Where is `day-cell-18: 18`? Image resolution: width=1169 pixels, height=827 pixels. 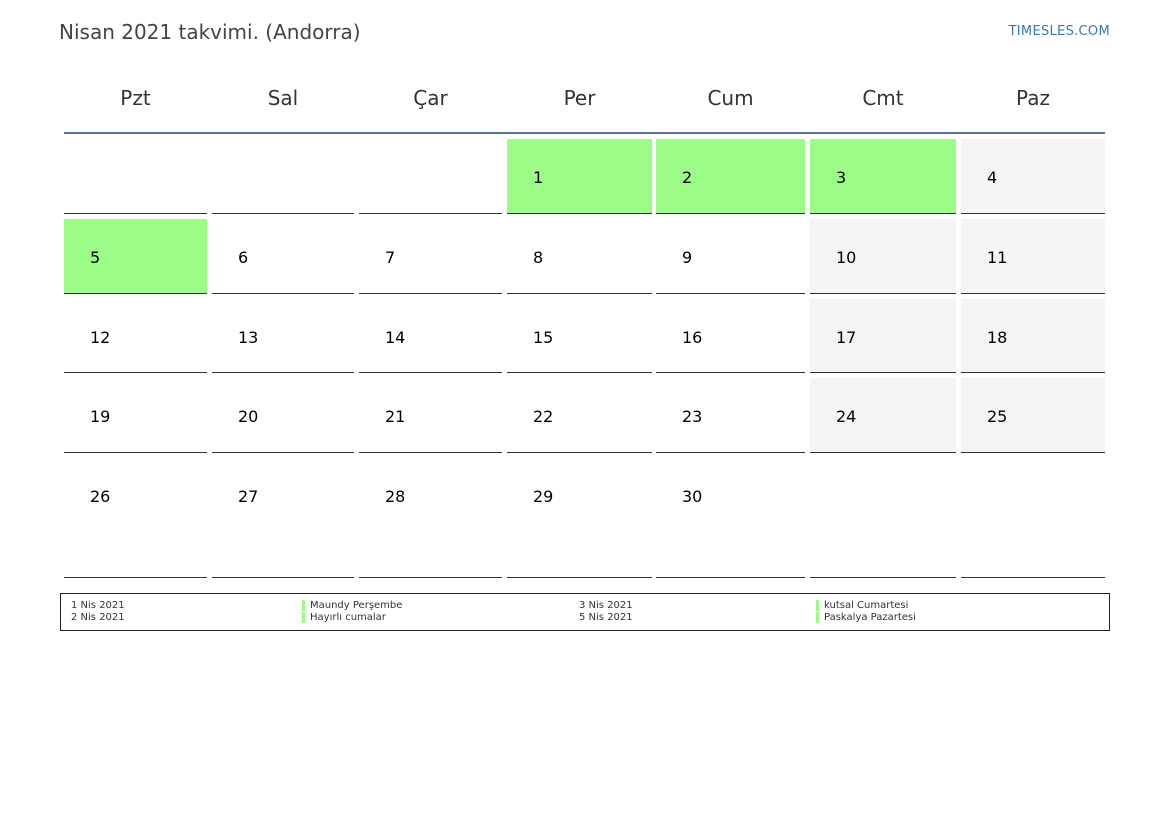
day-cell-18: 18 is located at coordinates (1033, 336).